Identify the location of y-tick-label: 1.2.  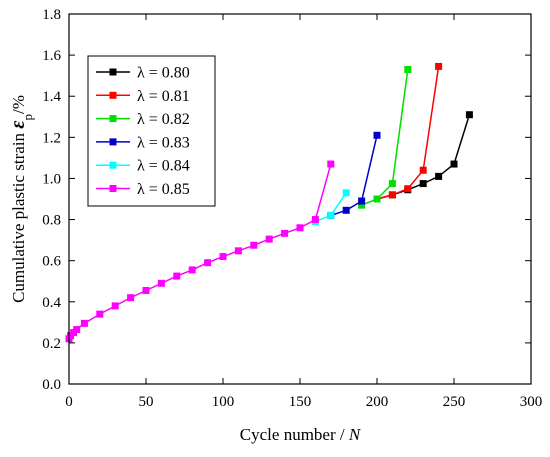
(51, 138).